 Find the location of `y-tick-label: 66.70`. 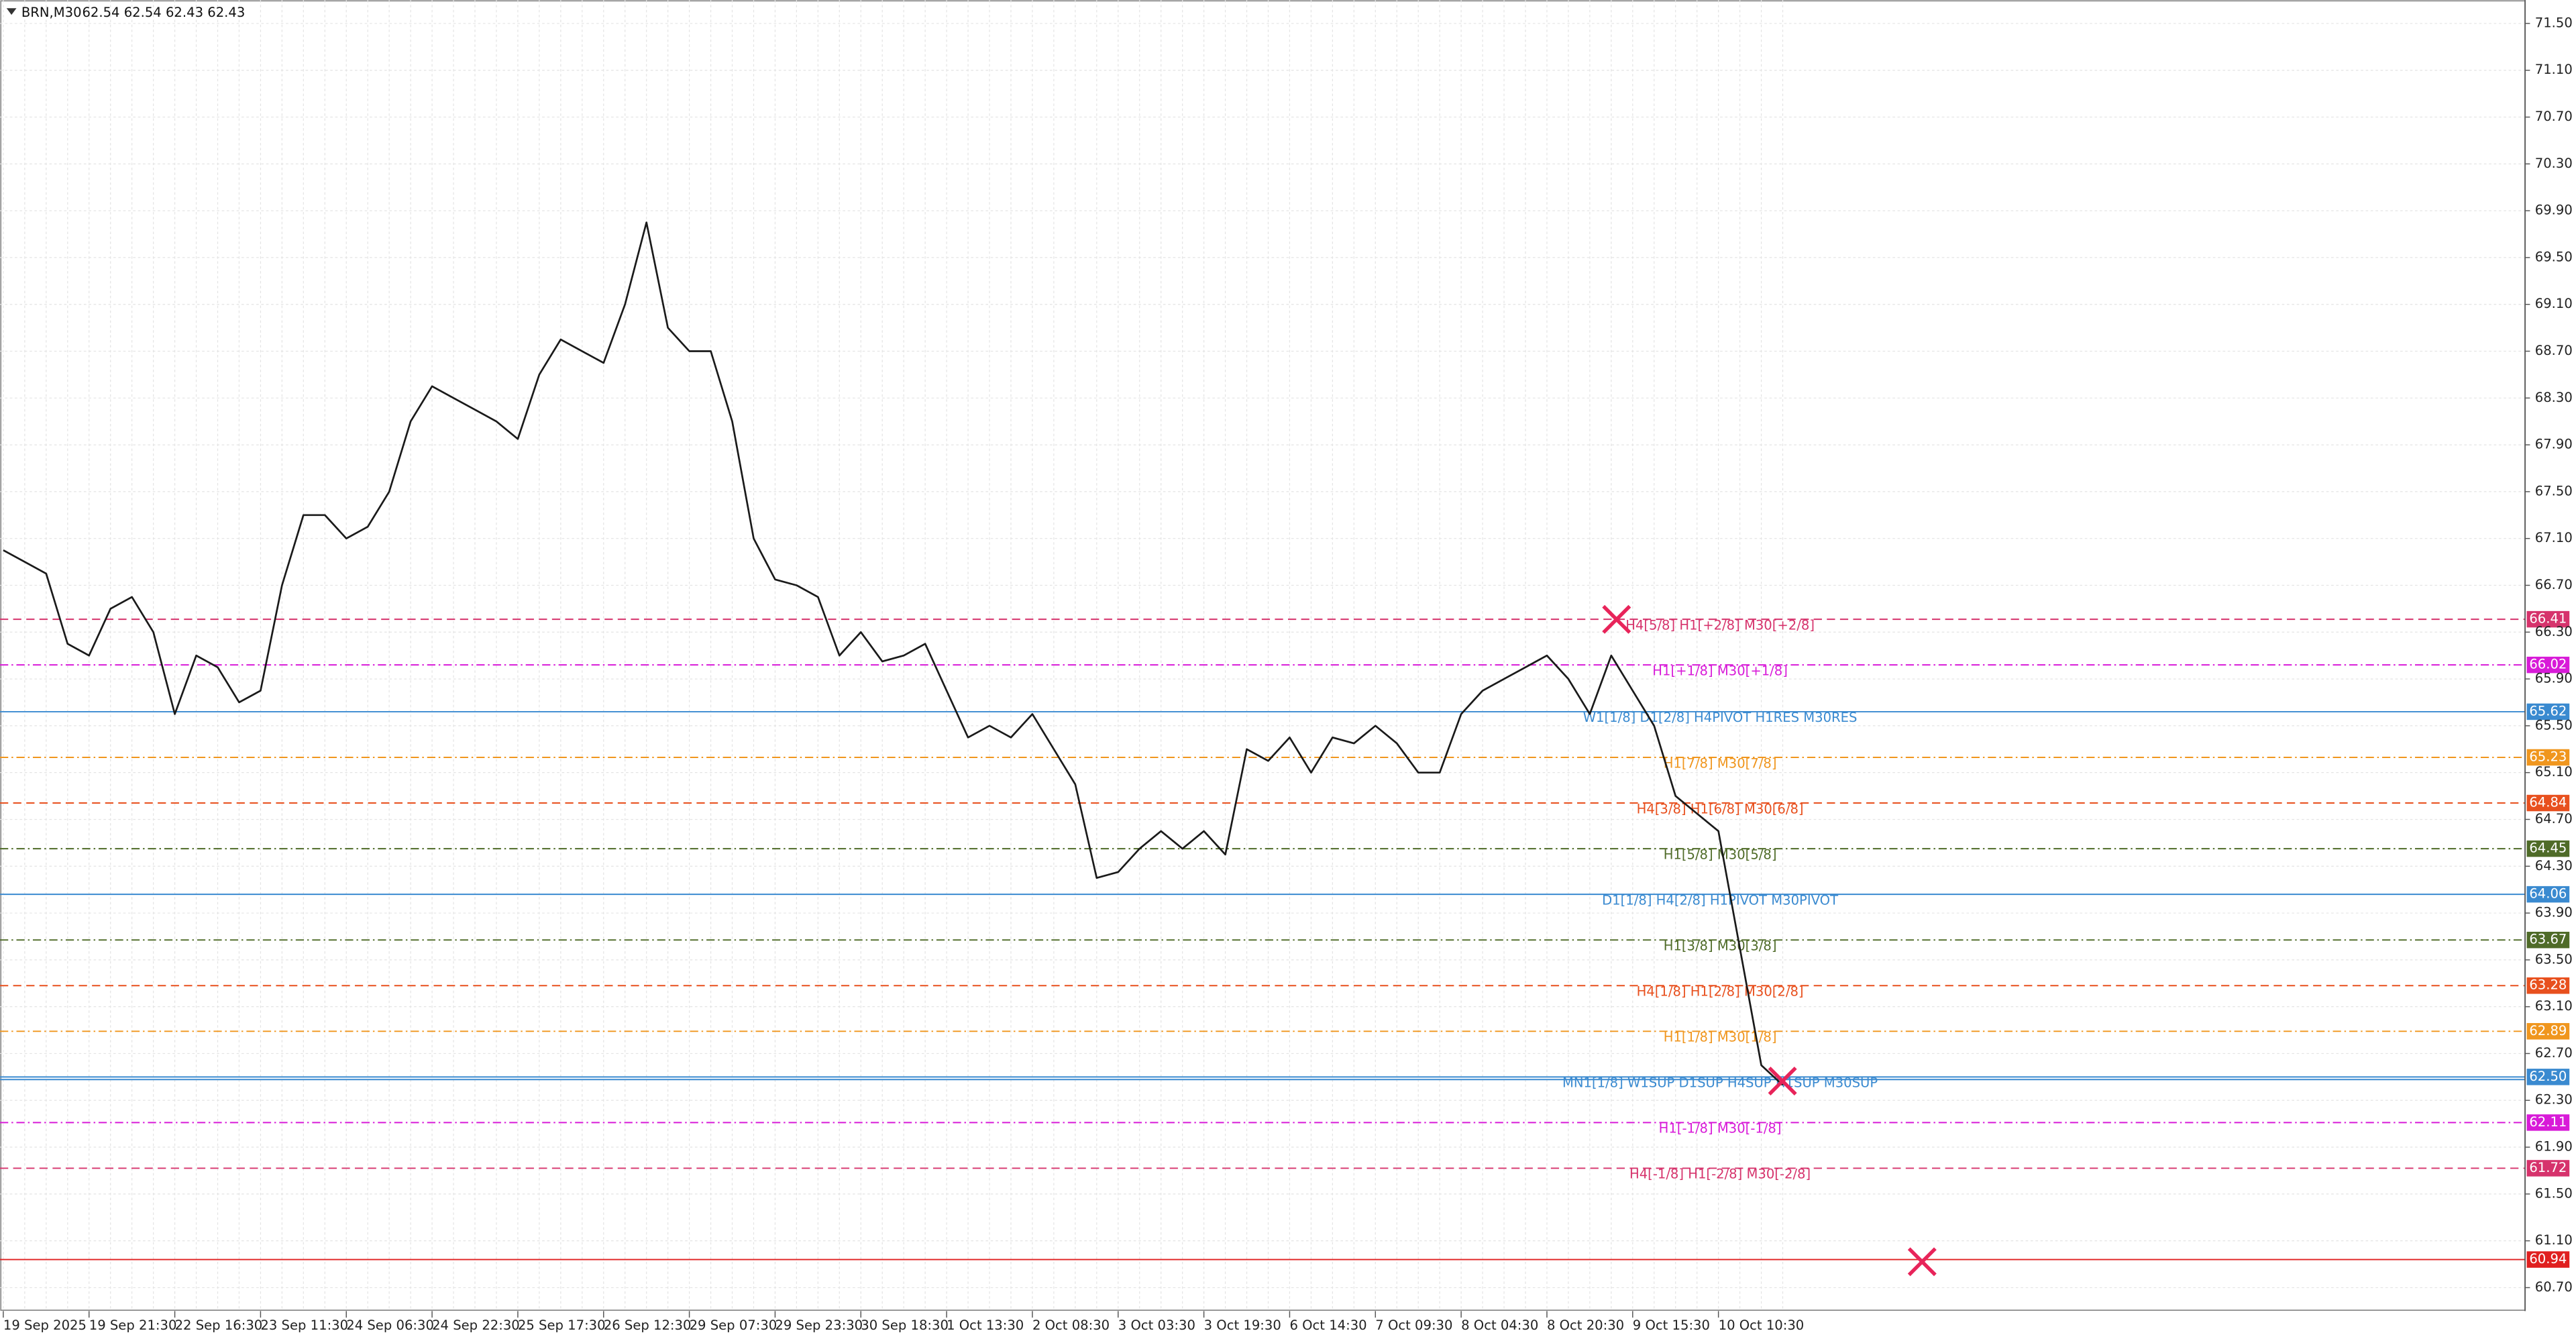

y-tick-label: 66.70 is located at coordinates (2554, 584).